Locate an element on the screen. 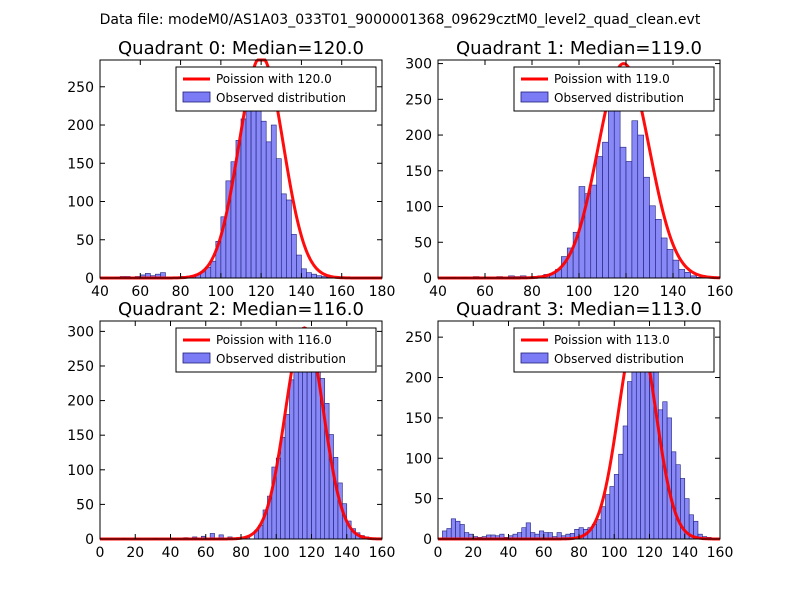  x-tick-label: 20 is located at coordinates (473, 553).